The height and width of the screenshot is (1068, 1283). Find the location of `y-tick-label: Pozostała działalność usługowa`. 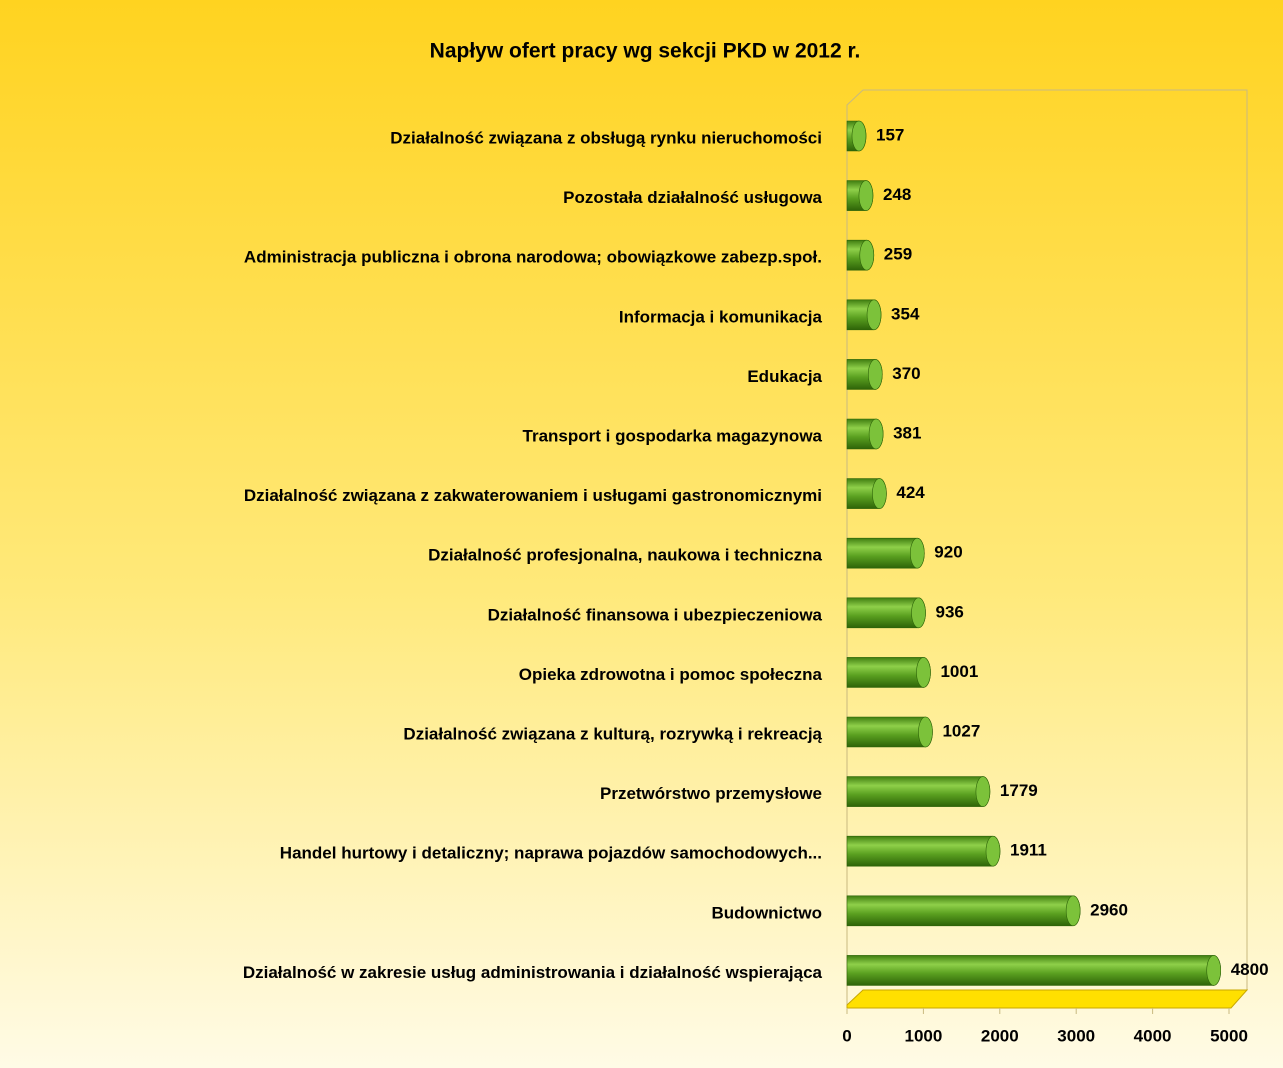

y-tick-label: Pozostała działalność usługowa is located at coordinates (692, 197).